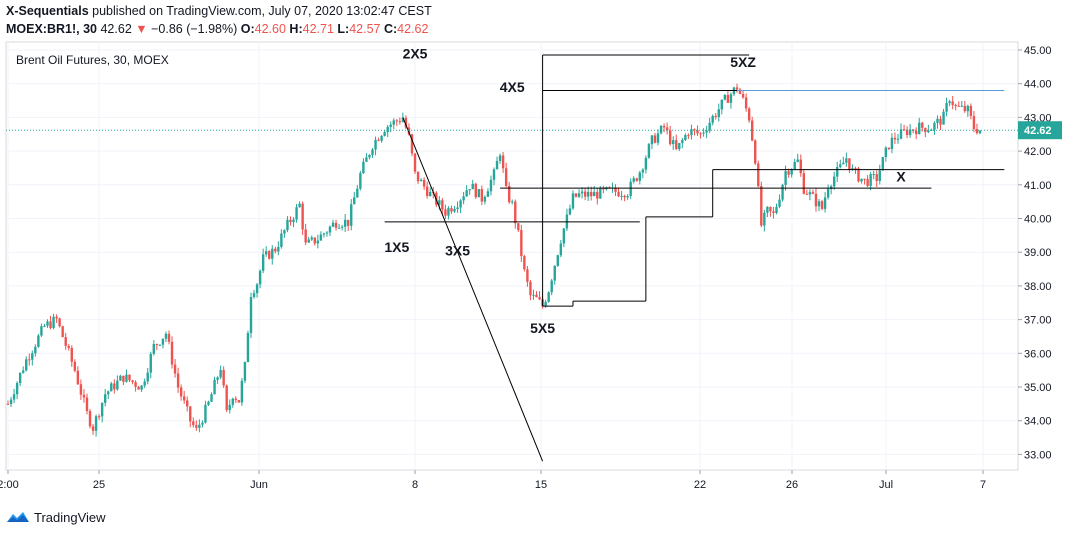 This screenshot has height=537, width=1073. Describe the element at coordinates (390, 29) in the screenshot. I see `close-label: C:` at that location.